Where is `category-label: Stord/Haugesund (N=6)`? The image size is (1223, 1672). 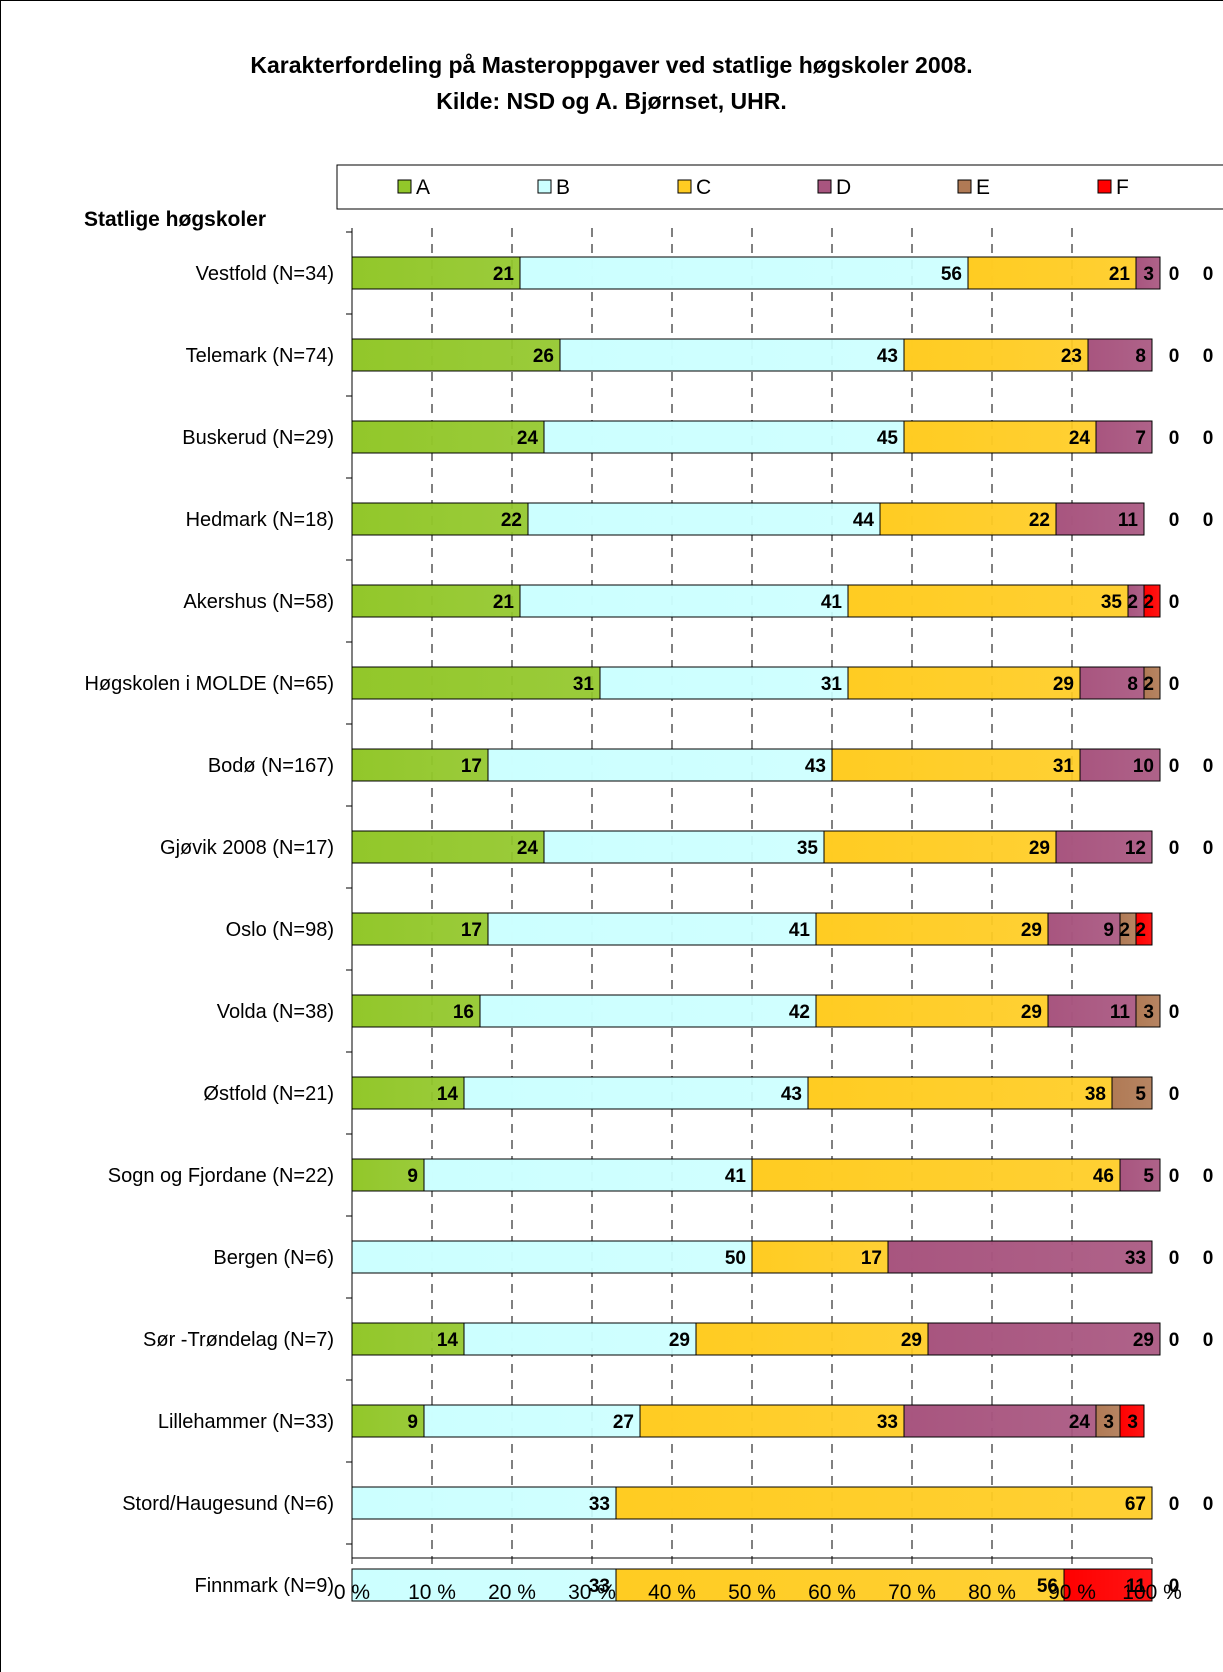
category-label: Stord/Haugesund (N=6) is located at coordinates (228, 1504).